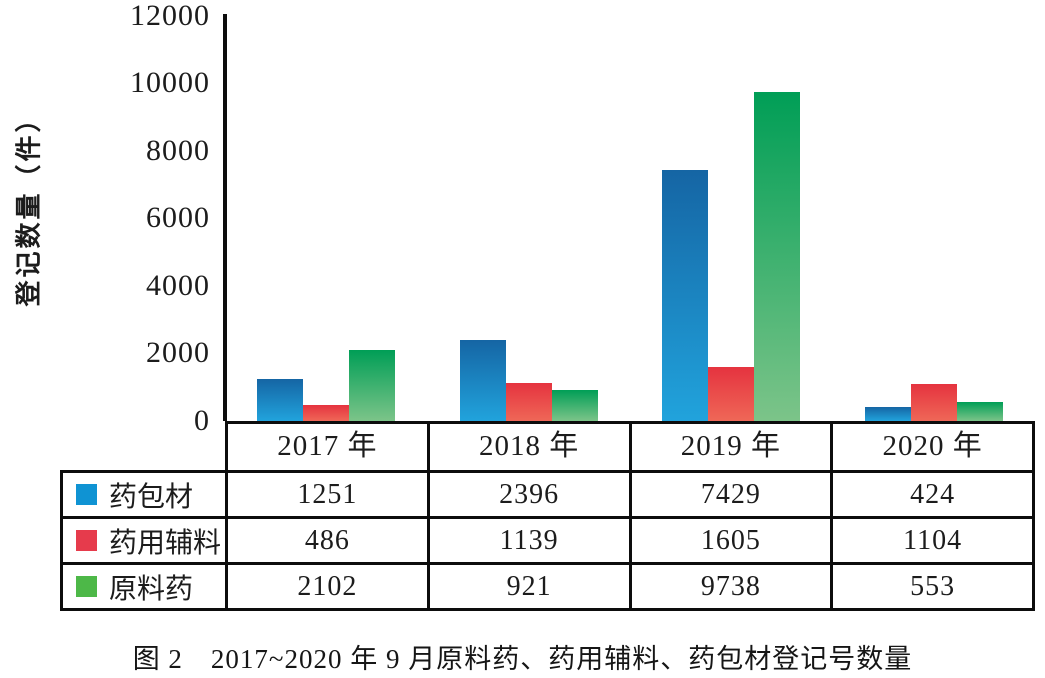 This screenshot has width=1045, height=678. I want to click on legend-label: 原料药, so click(151, 589).